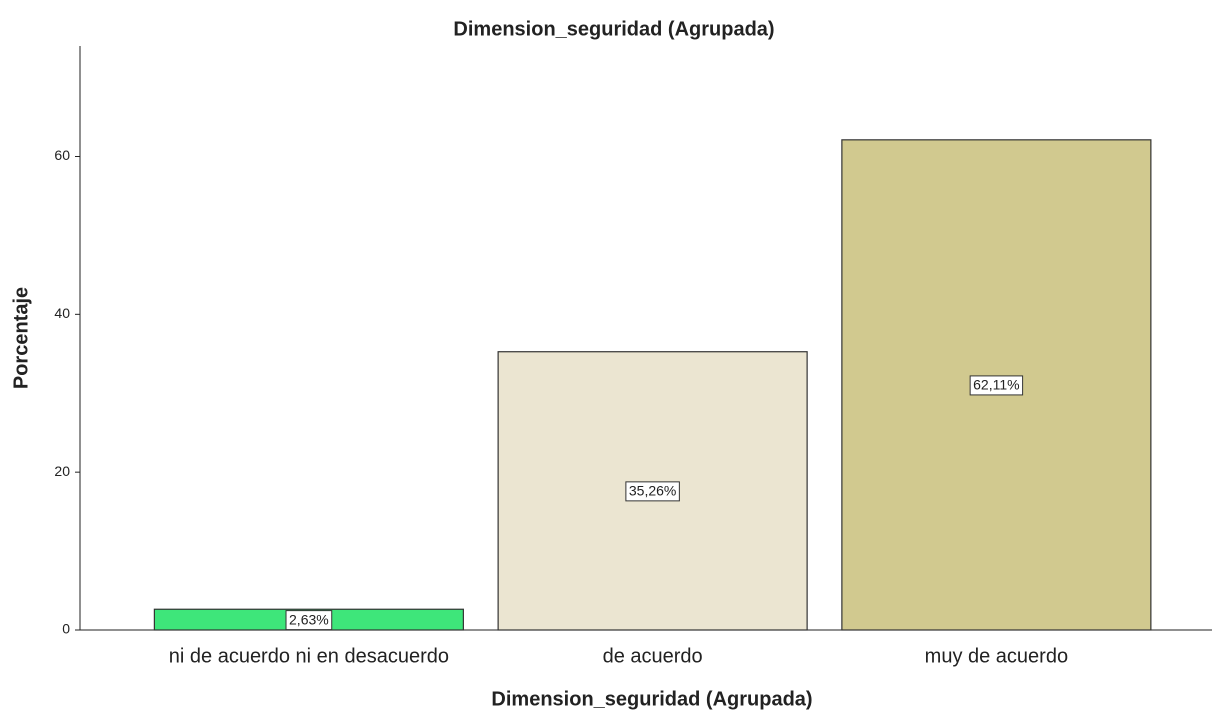  What do you see at coordinates (62, 155) in the screenshot?
I see `y-tick-label: 60` at bounding box center [62, 155].